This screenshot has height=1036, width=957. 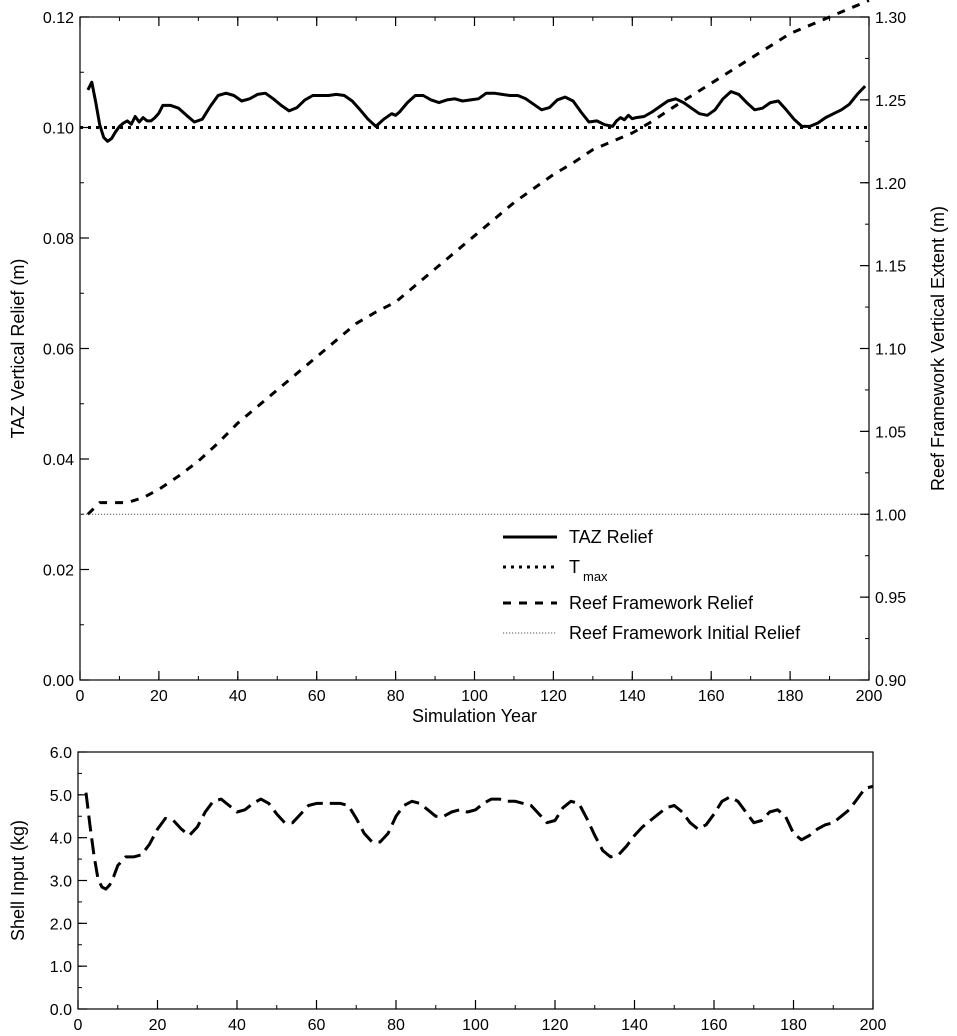 What do you see at coordinates (61, 839) in the screenshot?
I see `y-tick-label: 4.0` at bounding box center [61, 839].